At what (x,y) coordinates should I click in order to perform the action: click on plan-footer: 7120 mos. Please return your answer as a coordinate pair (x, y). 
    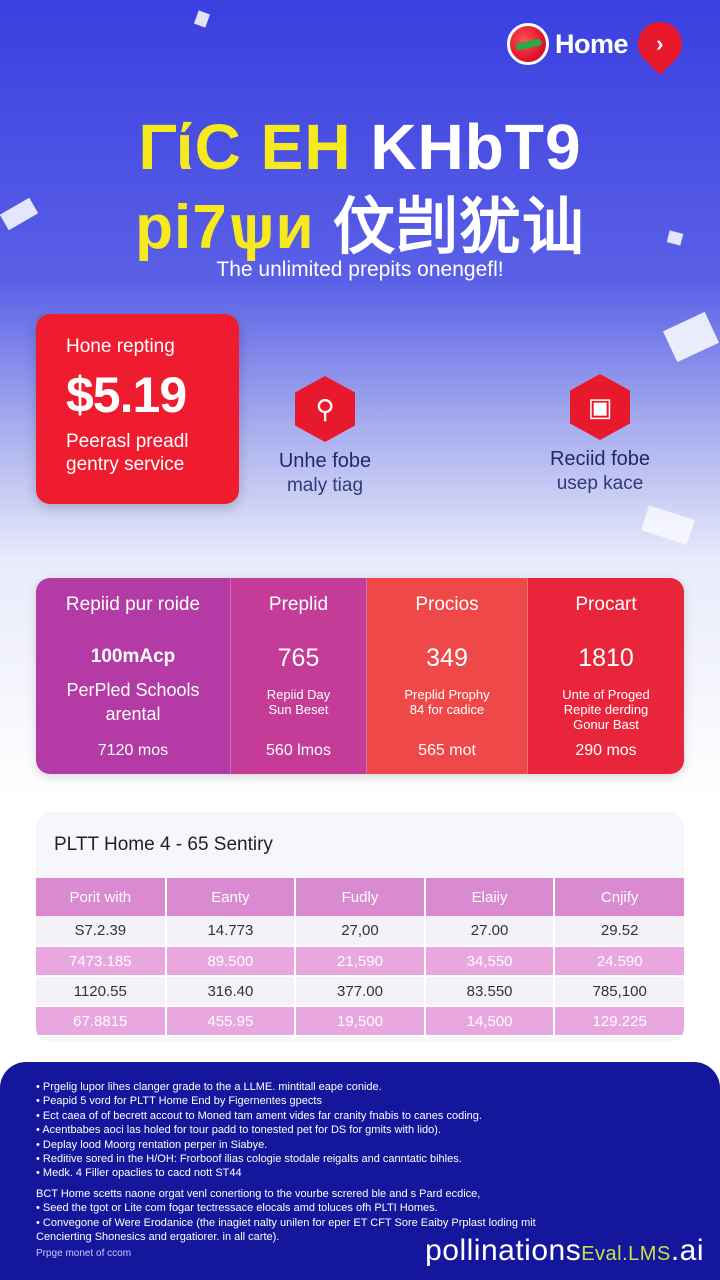
    Looking at the image, I should click on (133, 750).